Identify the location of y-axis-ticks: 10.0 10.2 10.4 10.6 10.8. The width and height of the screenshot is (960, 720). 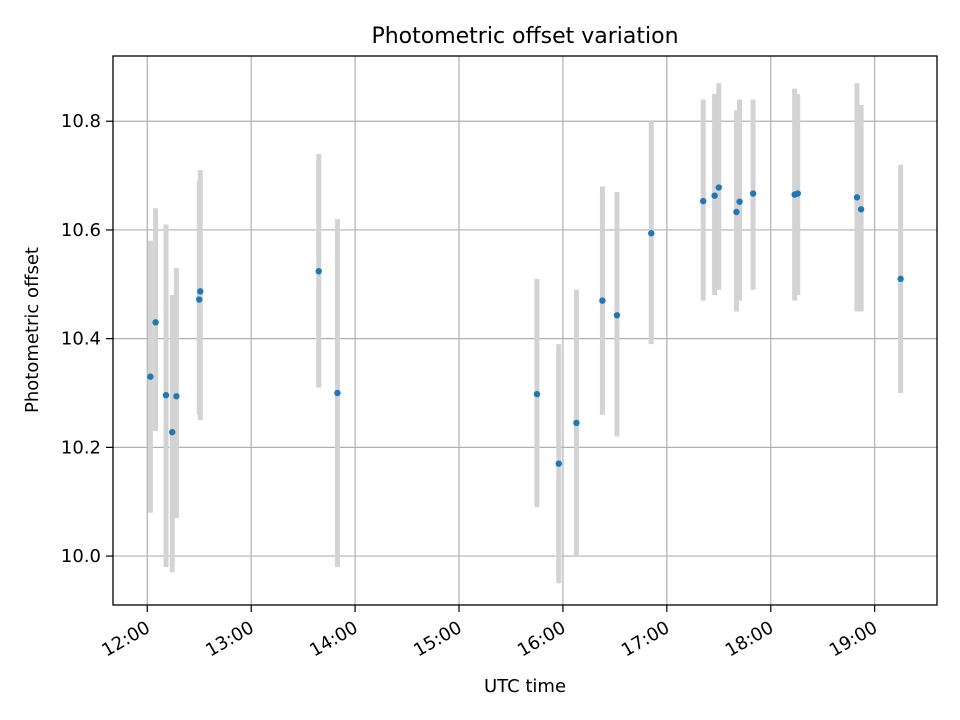
(87, 339).